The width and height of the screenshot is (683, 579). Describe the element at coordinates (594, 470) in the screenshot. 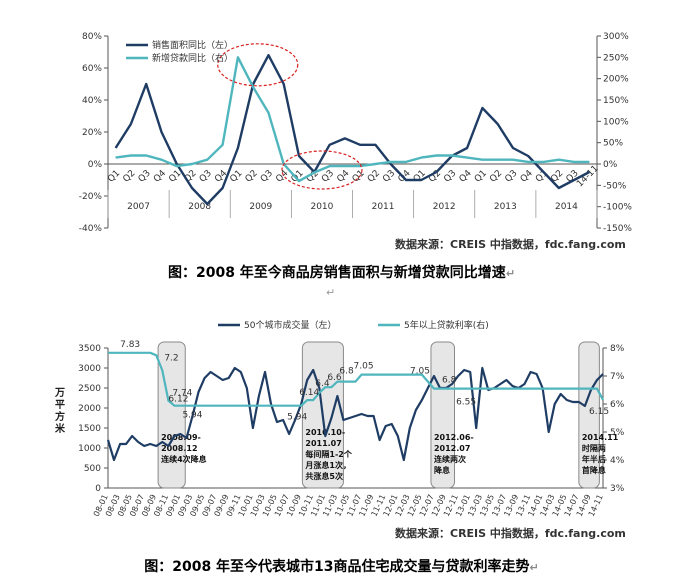

I see `chart2-annotation-text: 首降息` at that location.